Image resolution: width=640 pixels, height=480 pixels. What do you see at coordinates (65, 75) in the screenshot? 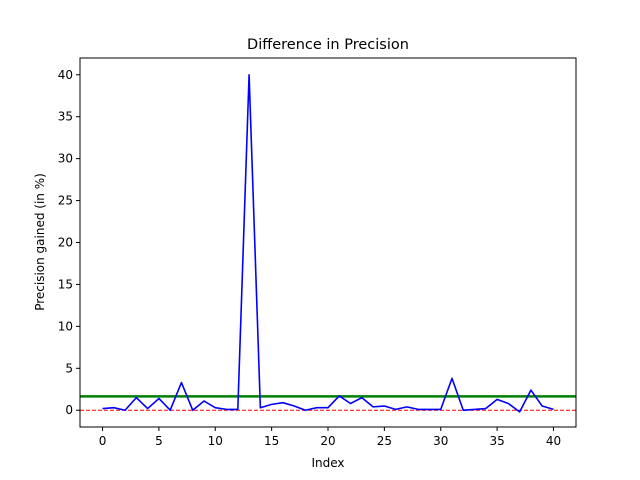
I see `y-tick-label: 40` at bounding box center [65, 75].